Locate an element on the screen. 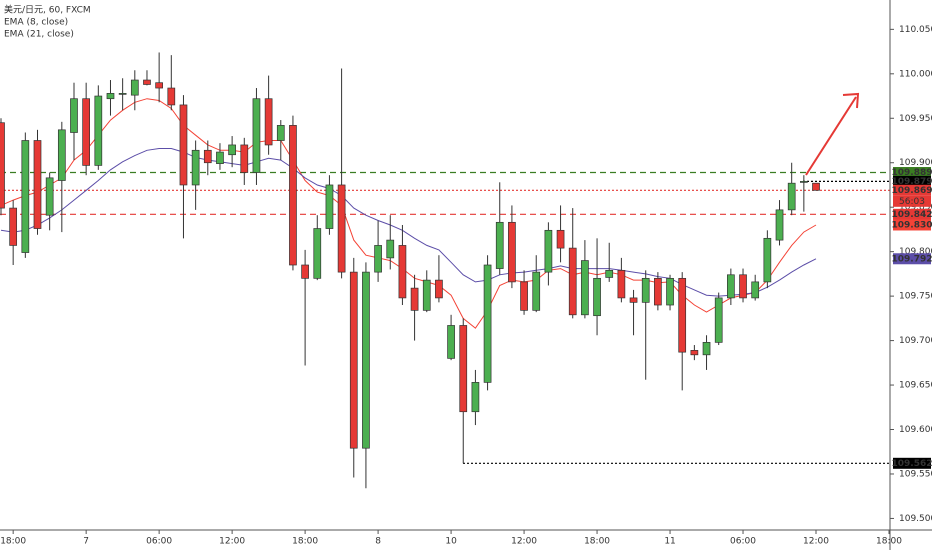  legend-title: 美元/日元, 60, FXCM is located at coordinates (47, 10).